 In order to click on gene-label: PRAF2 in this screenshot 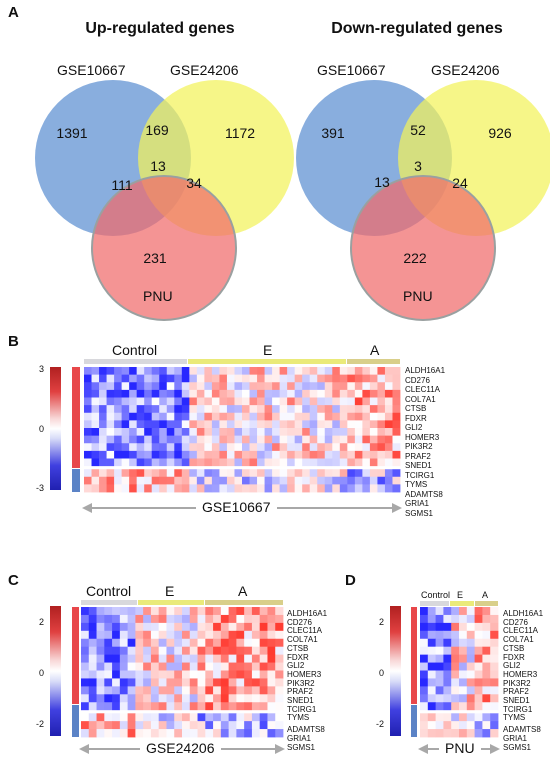, I will do `click(300, 692)`.